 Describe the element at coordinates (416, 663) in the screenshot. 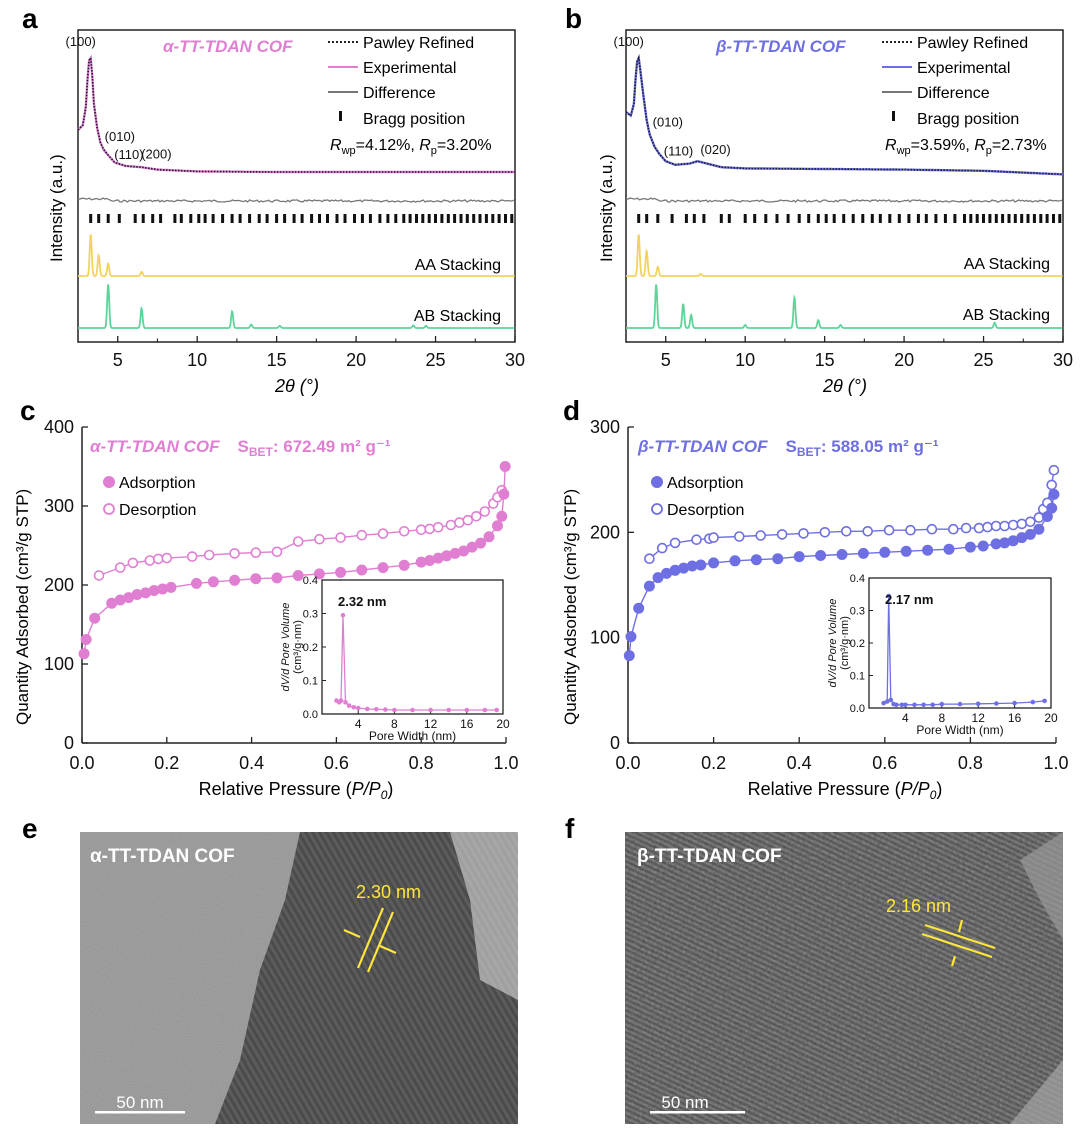

I see `inset-pore-line` at that location.